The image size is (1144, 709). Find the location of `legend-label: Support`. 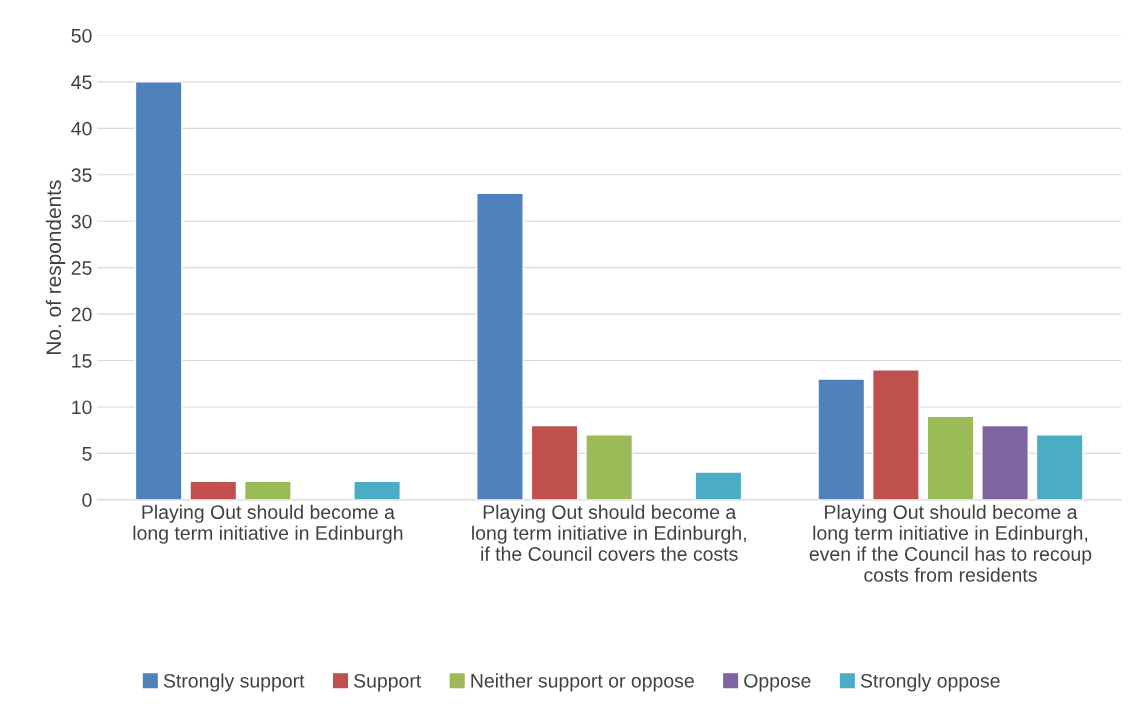

legend-label: Support is located at coordinates (388, 682).